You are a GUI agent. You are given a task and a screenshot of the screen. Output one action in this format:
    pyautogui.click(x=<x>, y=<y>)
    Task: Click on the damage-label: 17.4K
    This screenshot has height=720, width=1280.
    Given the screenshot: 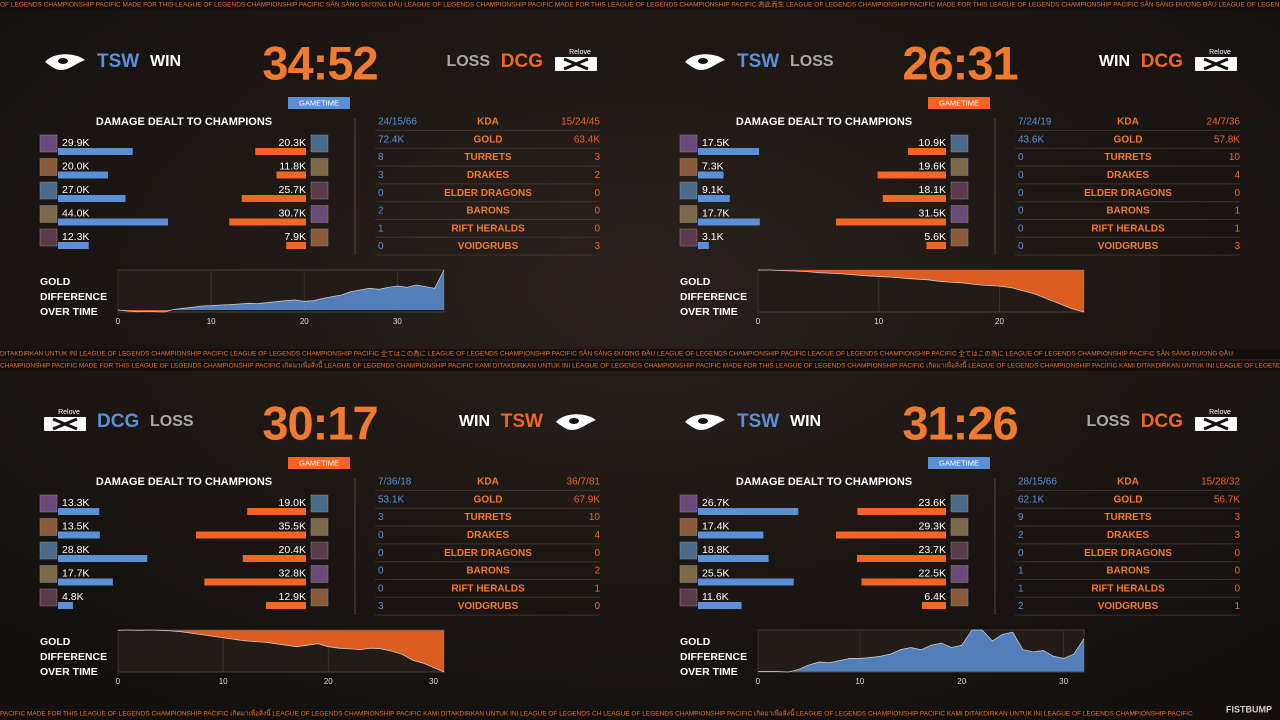 What is the action you would take?
    pyautogui.click(x=715, y=526)
    